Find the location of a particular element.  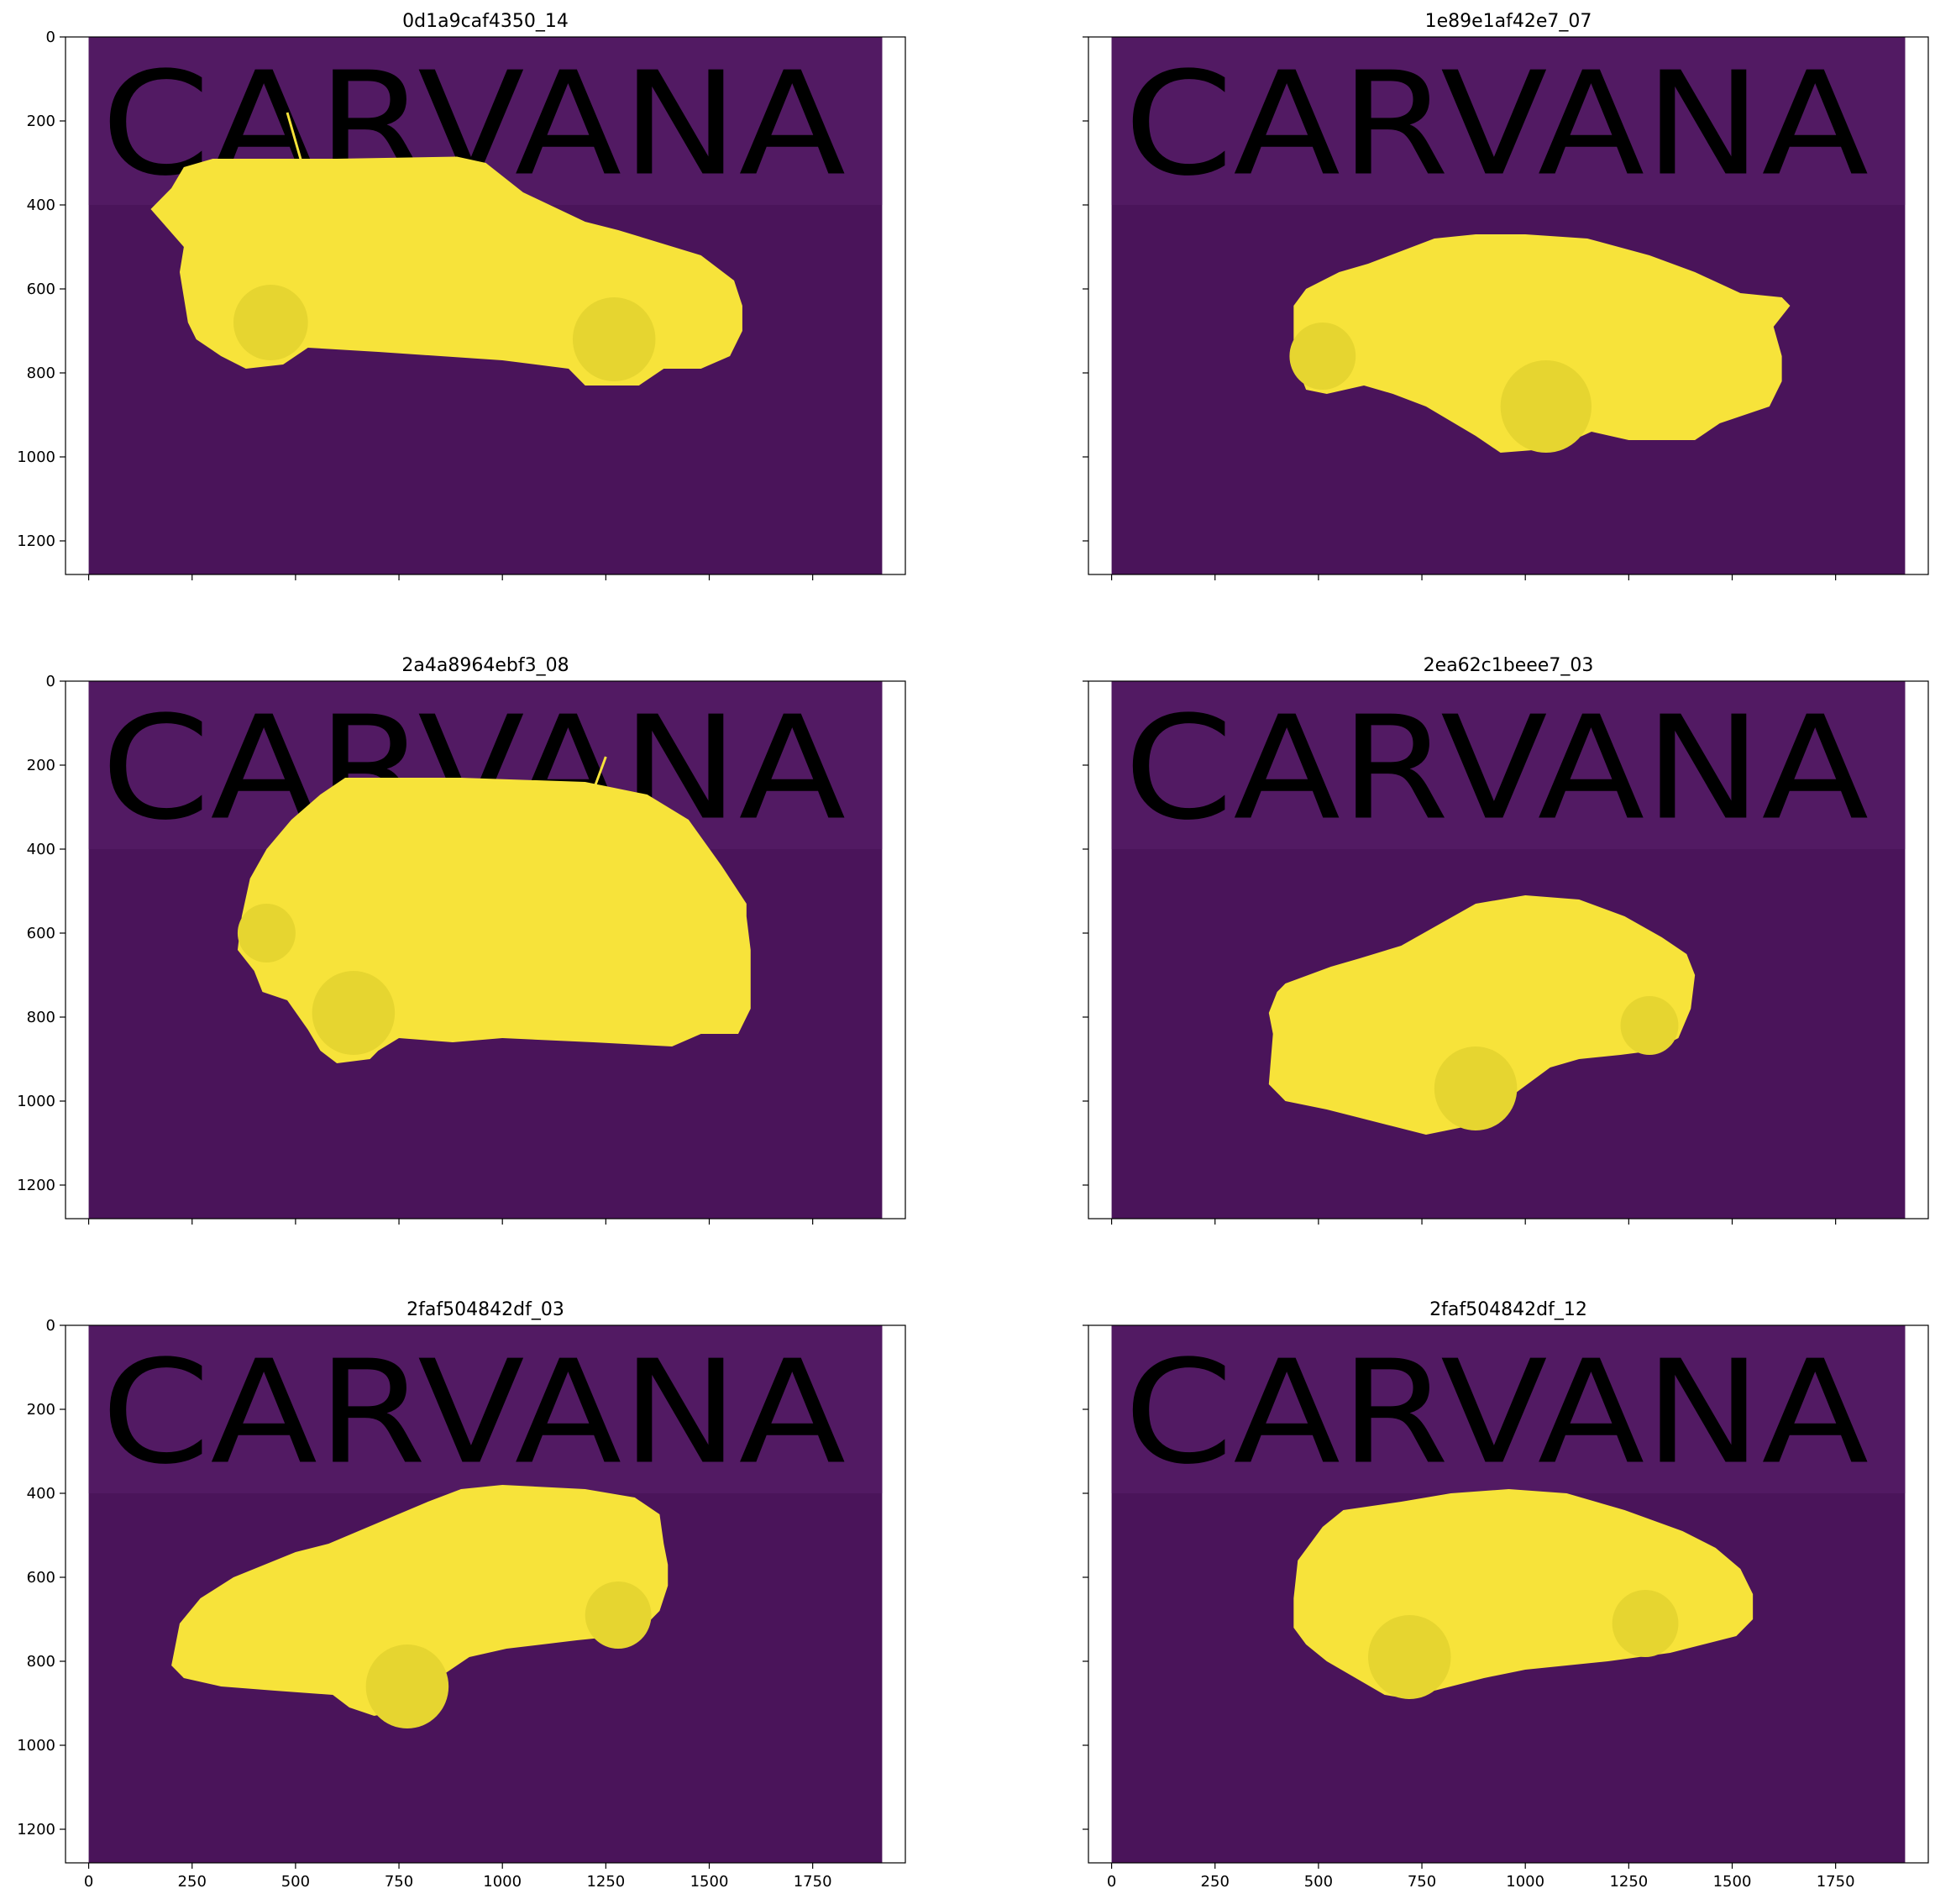

panel-2: CARVANA 1e89e1af42e7_07 is located at coordinates (1506, 295).